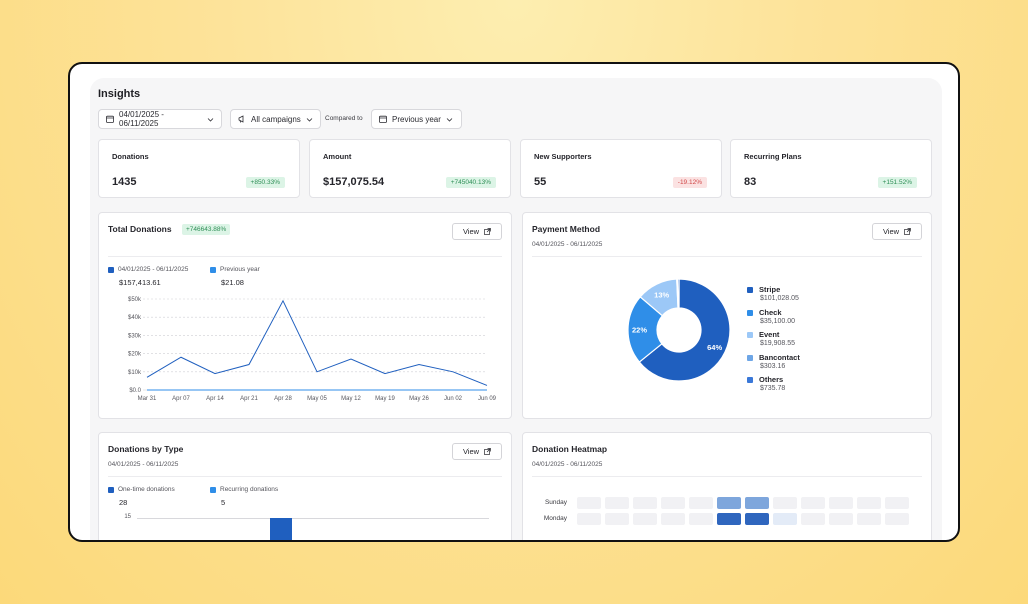 This screenshot has height=604, width=1028. Describe the element at coordinates (344, 118) in the screenshot. I see `compared-to-label: Compared to` at that location.